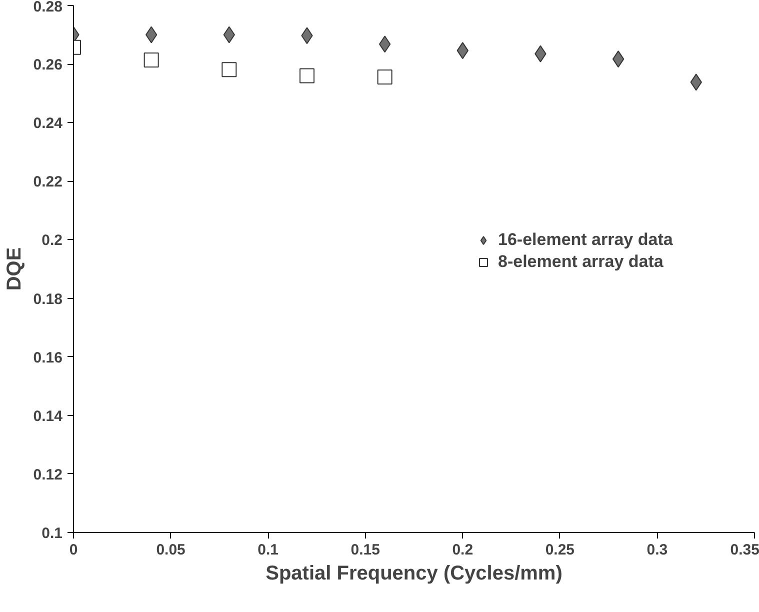 Image resolution: width=759 pixels, height=612 pixels. Describe the element at coordinates (48, 475) in the screenshot. I see `y-tick-label: 0.12` at that location.